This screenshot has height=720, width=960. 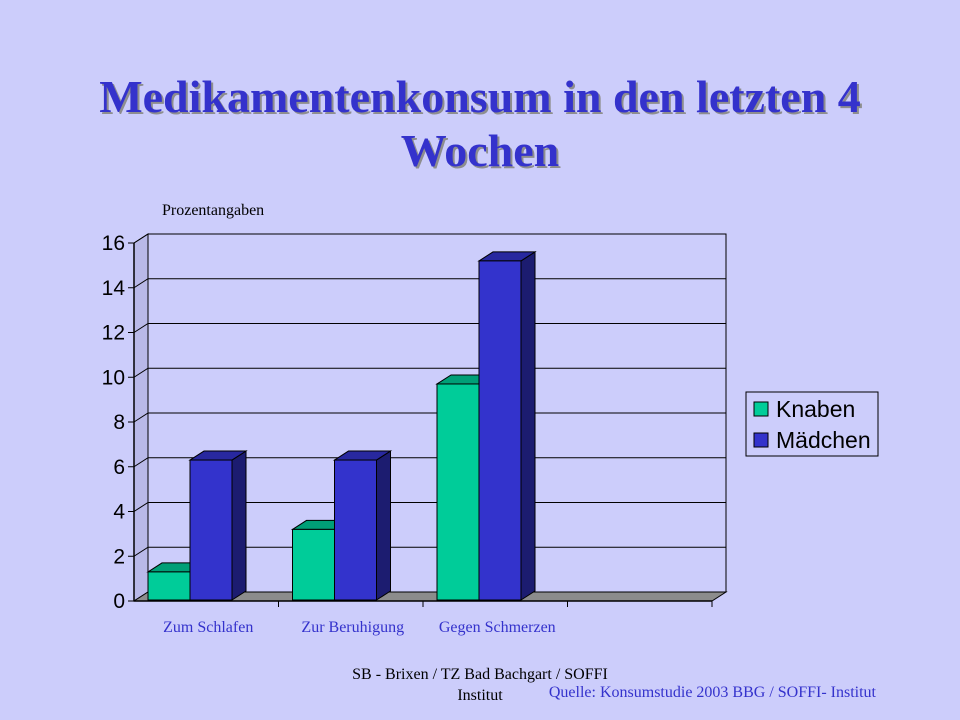 I want to click on y-axis: 0 2 4 6 8 10 12 14 16, so click(x=118, y=422).